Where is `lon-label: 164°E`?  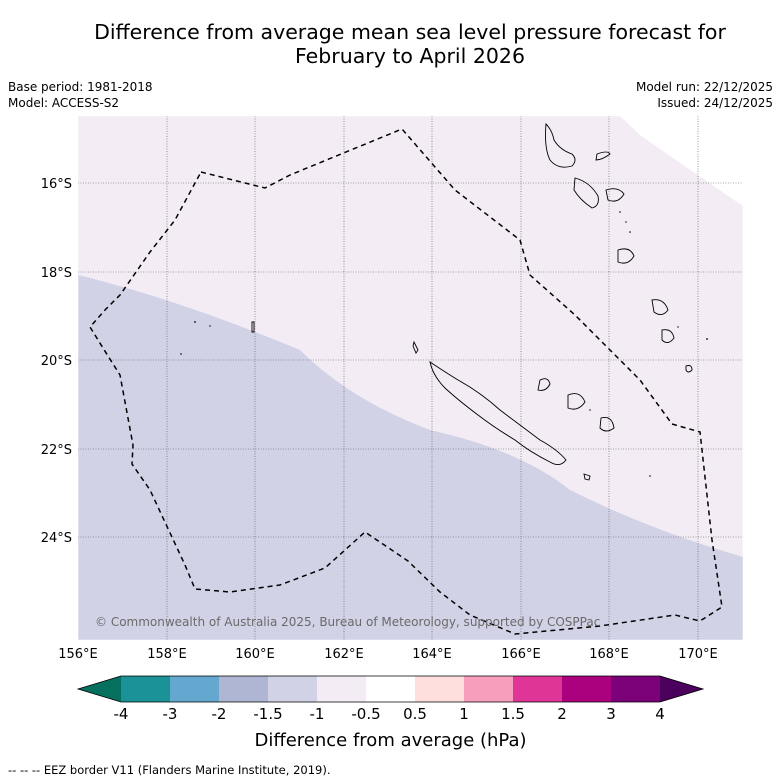 lon-label: 164°E is located at coordinates (432, 654).